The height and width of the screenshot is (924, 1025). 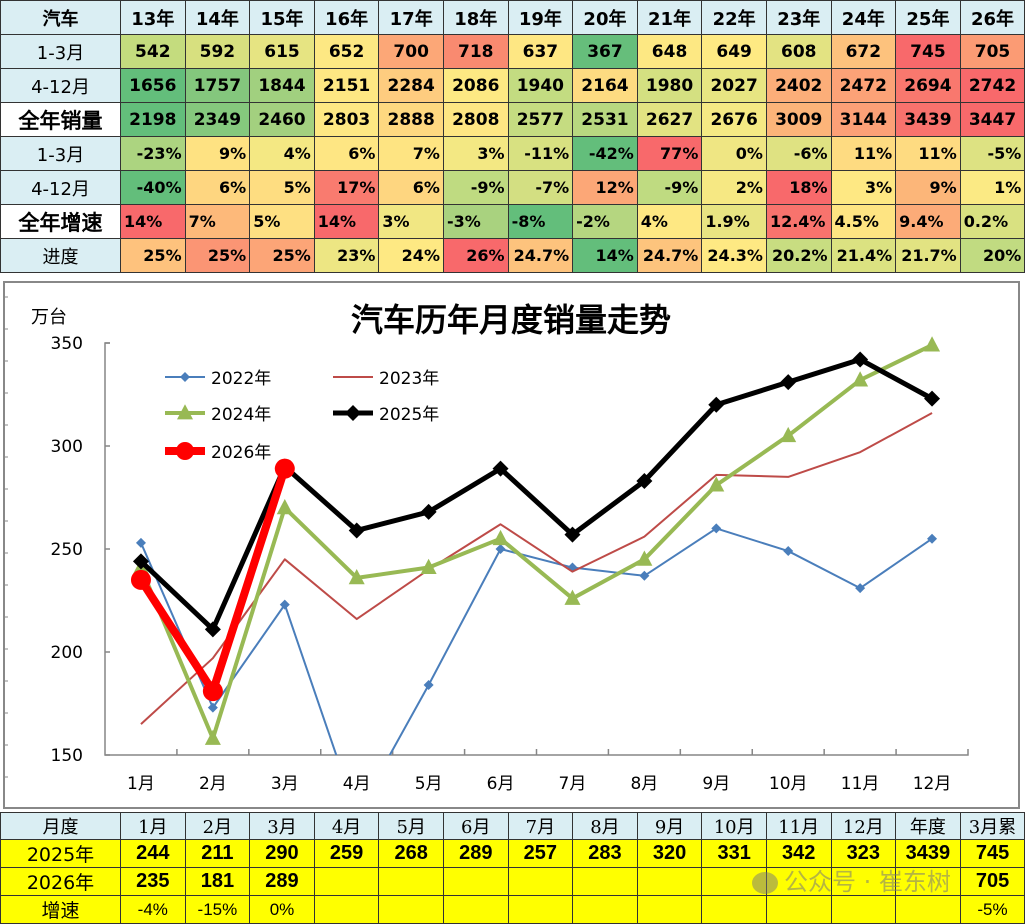 What do you see at coordinates (217, 85) in the screenshot?
I see `metric-cell: 1757` at bounding box center [217, 85].